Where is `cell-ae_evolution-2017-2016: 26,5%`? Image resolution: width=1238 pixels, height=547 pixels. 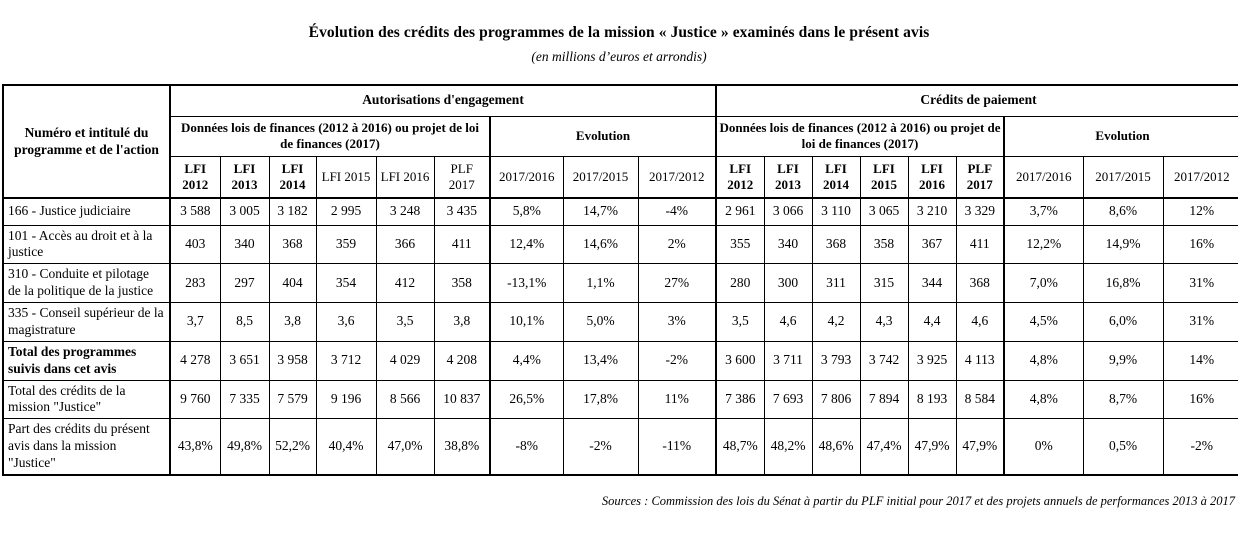
cell-ae_evolution-2017-2016: 26,5% is located at coordinates (526, 399).